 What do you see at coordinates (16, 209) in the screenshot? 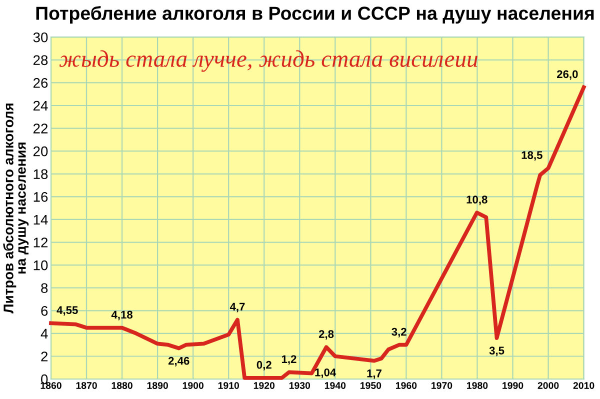
I see `y-axis-title: Литров абсолютного алкоголя на душу населения` at bounding box center [16, 209].